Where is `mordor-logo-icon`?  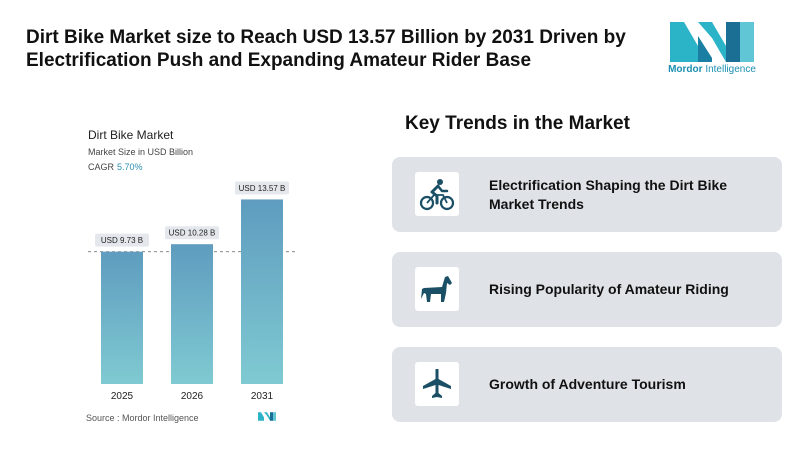
mordor-logo-icon is located at coordinates (712, 42).